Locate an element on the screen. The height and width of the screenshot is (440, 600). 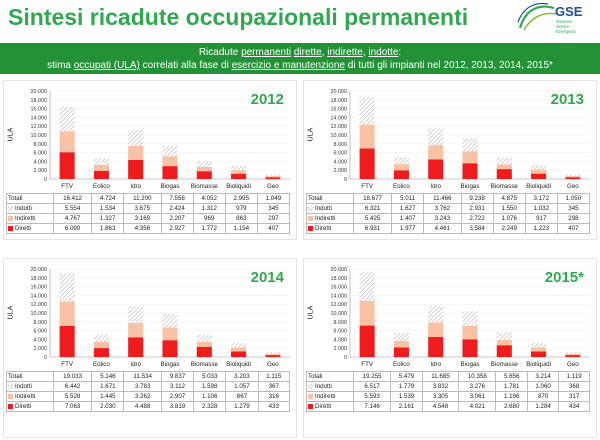
table-cell: 4.767 is located at coordinates (72, 218).